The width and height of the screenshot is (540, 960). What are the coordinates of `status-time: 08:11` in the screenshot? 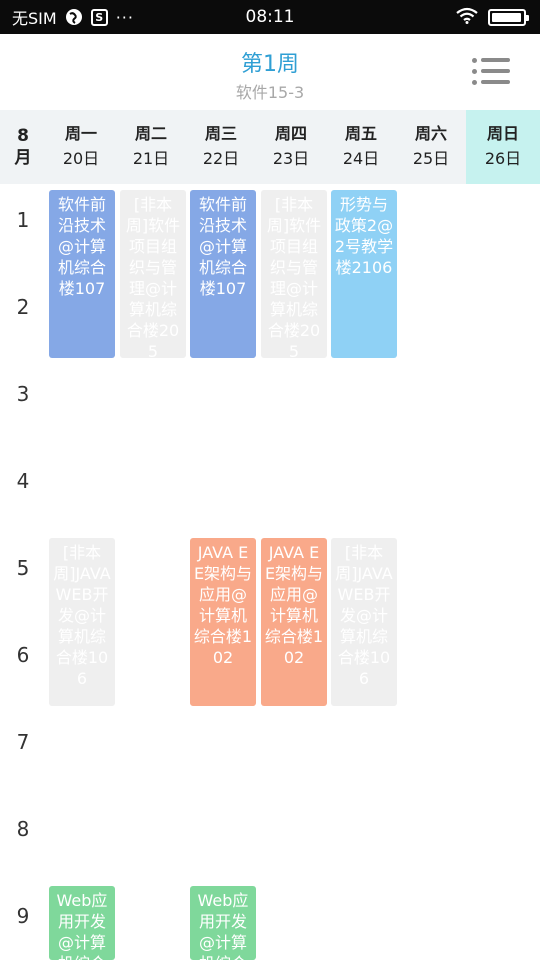 It's located at (270, 17).